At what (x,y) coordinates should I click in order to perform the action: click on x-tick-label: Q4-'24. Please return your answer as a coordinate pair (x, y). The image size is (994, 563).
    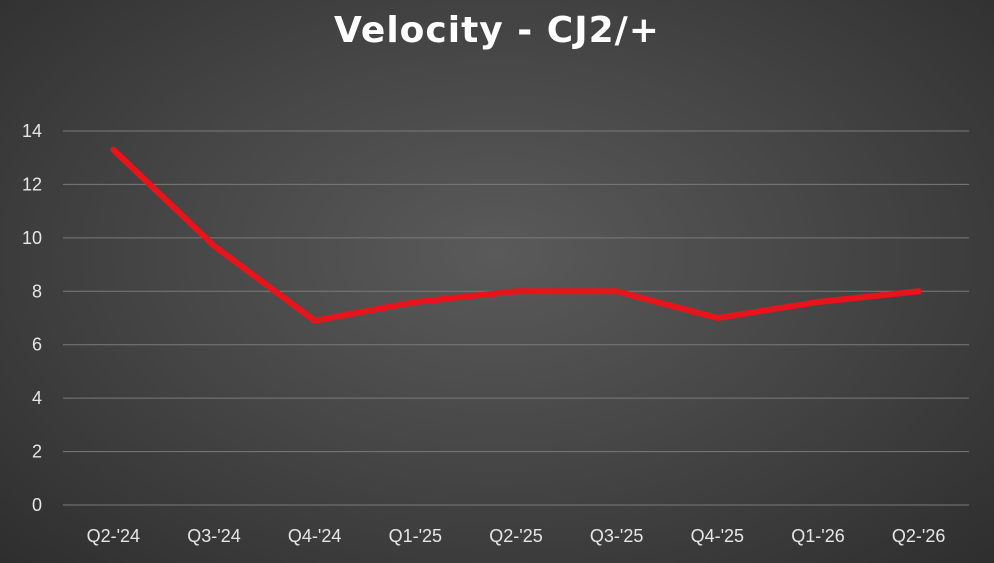
    Looking at the image, I should click on (314, 536).